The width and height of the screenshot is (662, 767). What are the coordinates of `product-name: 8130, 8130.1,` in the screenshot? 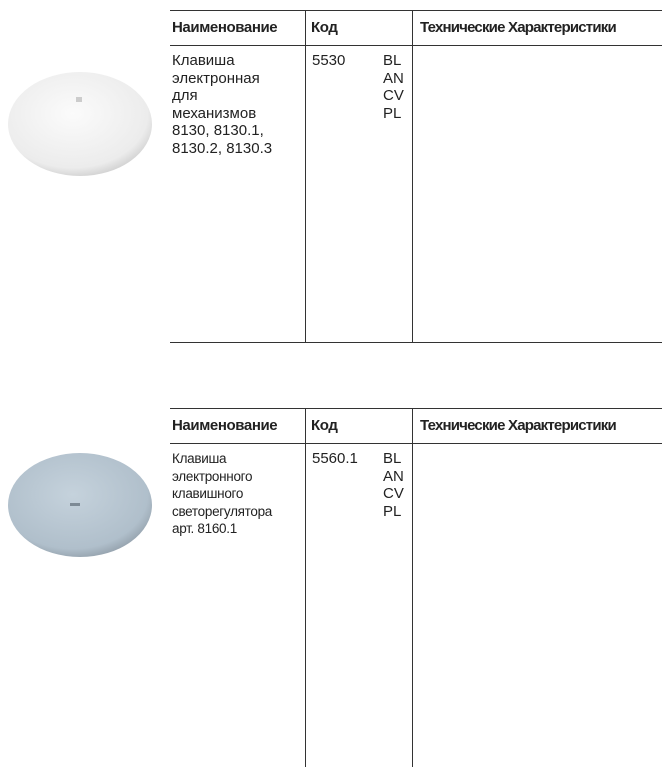 It's located at (218, 130).